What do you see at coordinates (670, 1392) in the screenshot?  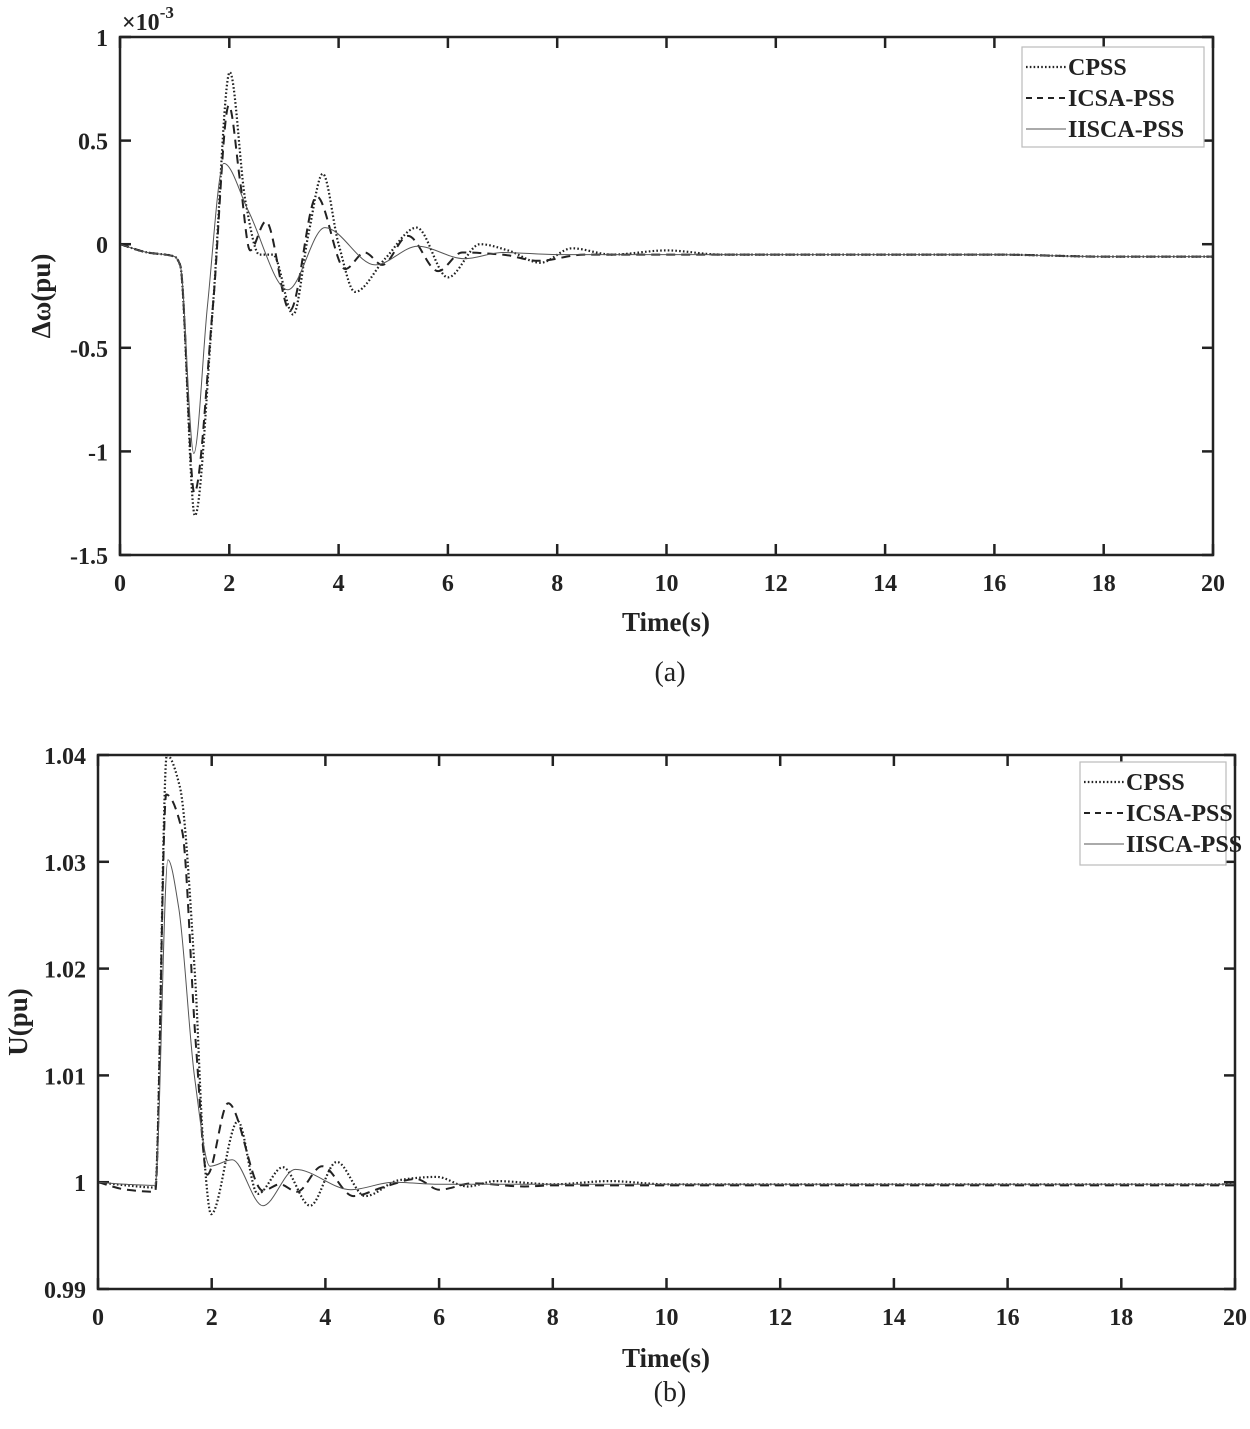 I see `caption-b: (b)` at bounding box center [670, 1392].